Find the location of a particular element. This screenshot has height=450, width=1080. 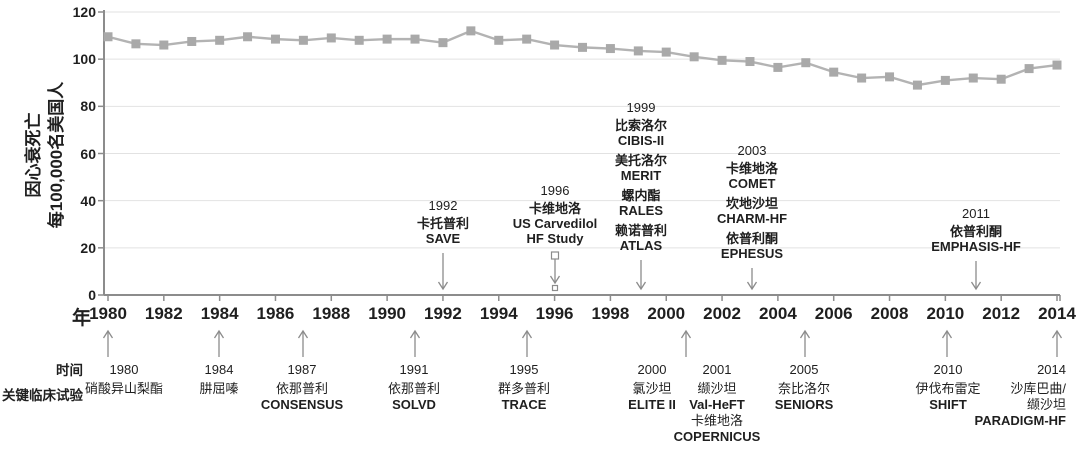

y-tick-label: 0 is located at coordinates (92, 295).